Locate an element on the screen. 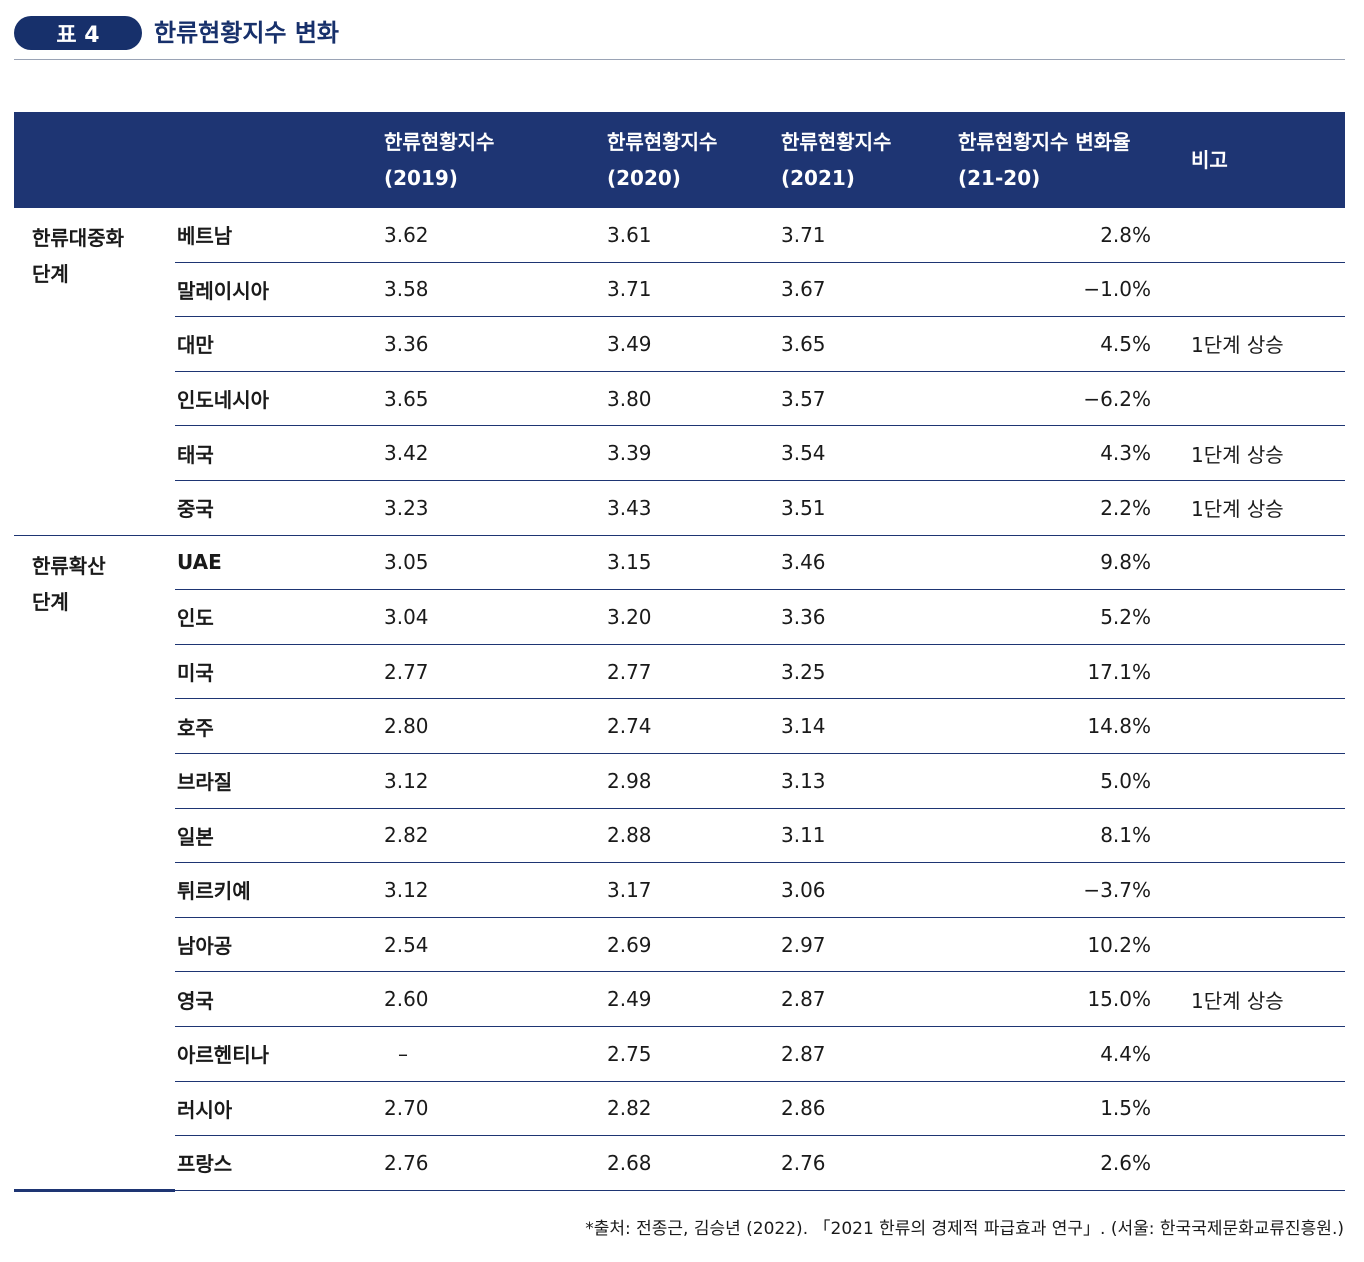  country-name: 프랑스 is located at coordinates (269, 1163).